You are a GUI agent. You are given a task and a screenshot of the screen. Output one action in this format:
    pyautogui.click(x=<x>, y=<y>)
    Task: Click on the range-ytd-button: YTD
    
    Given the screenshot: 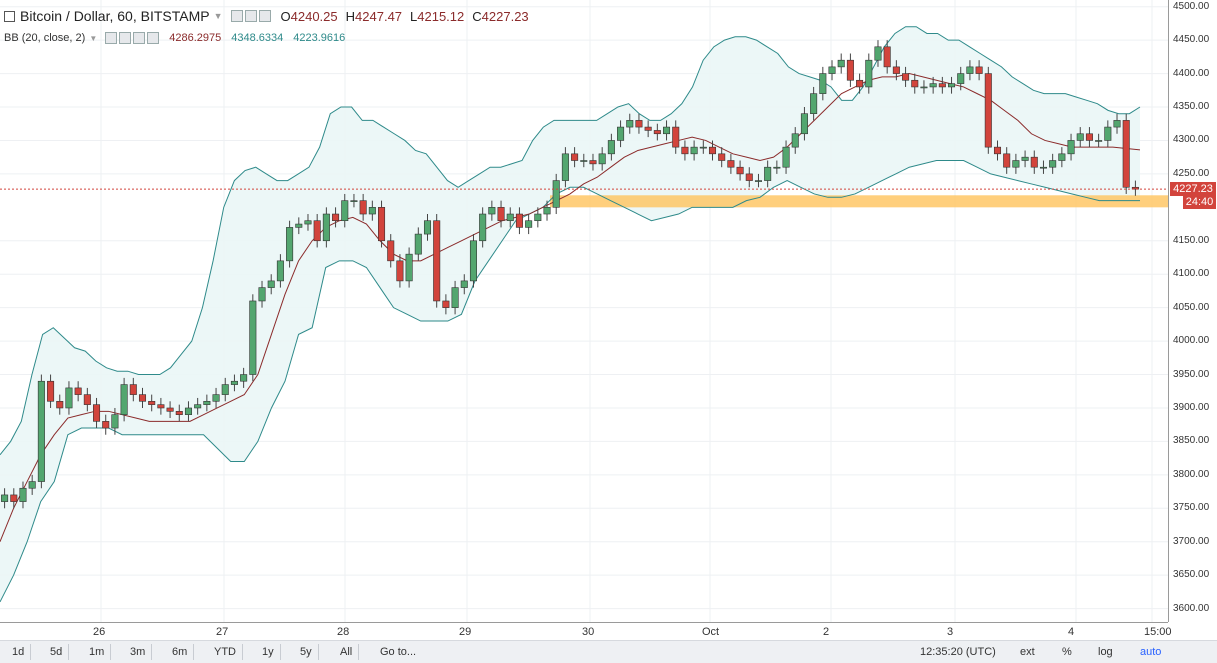 What is the action you would take?
    pyautogui.click(x=225, y=652)
    